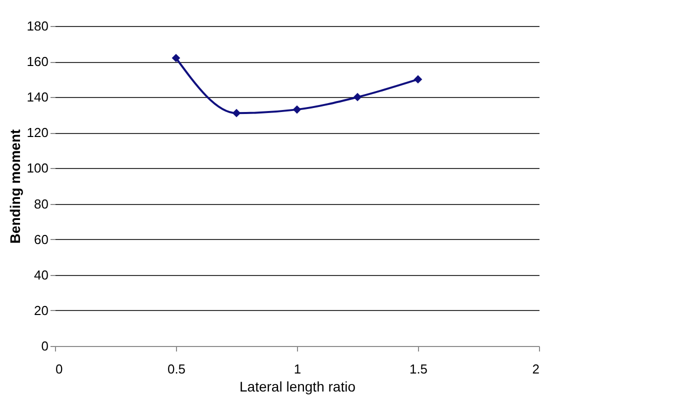 This screenshot has width=700, height=420. What do you see at coordinates (176, 369) in the screenshot?
I see `x-tick-label: 0.5` at bounding box center [176, 369].